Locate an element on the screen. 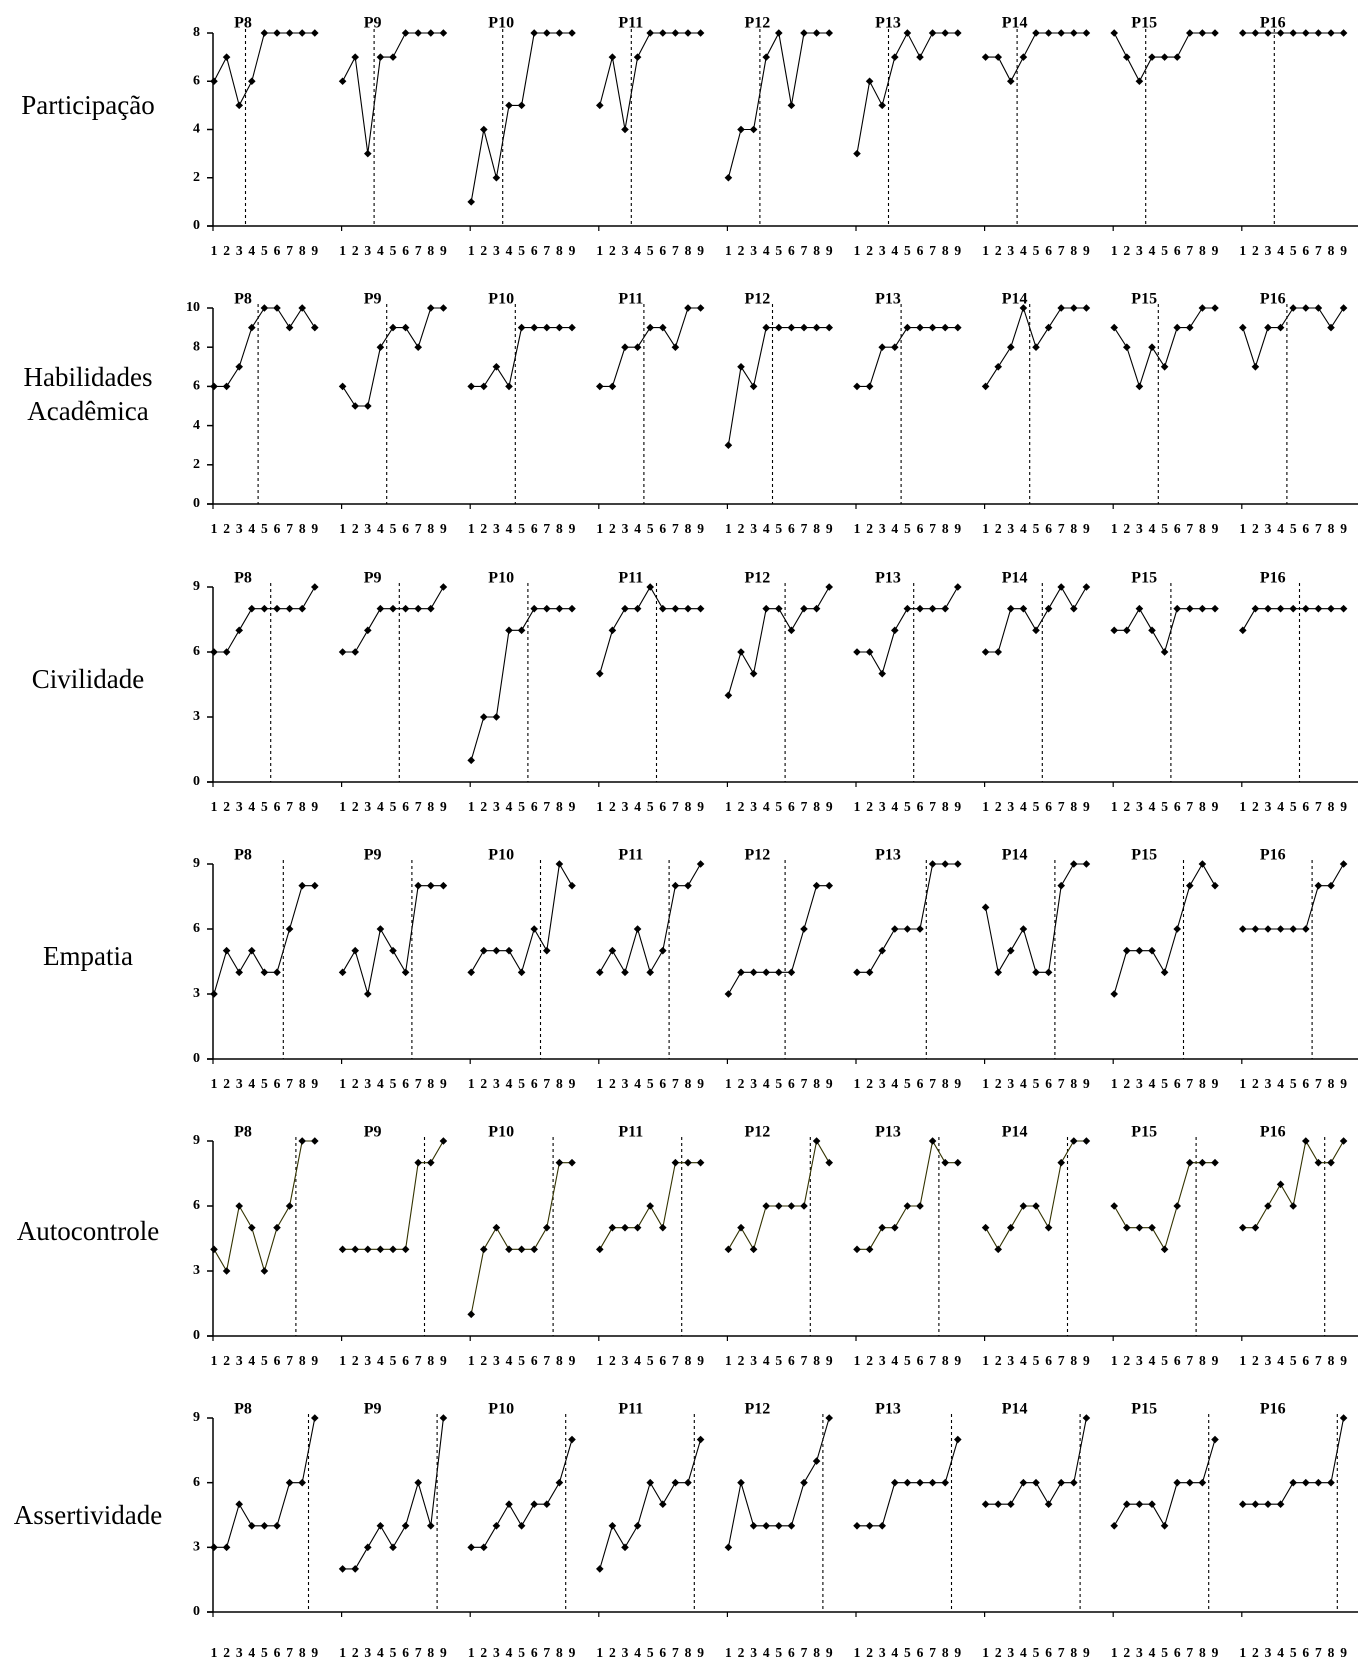  panel: P15 1 2 3 4 5 6 7 8 9 is located at coordinates (1164, 692).